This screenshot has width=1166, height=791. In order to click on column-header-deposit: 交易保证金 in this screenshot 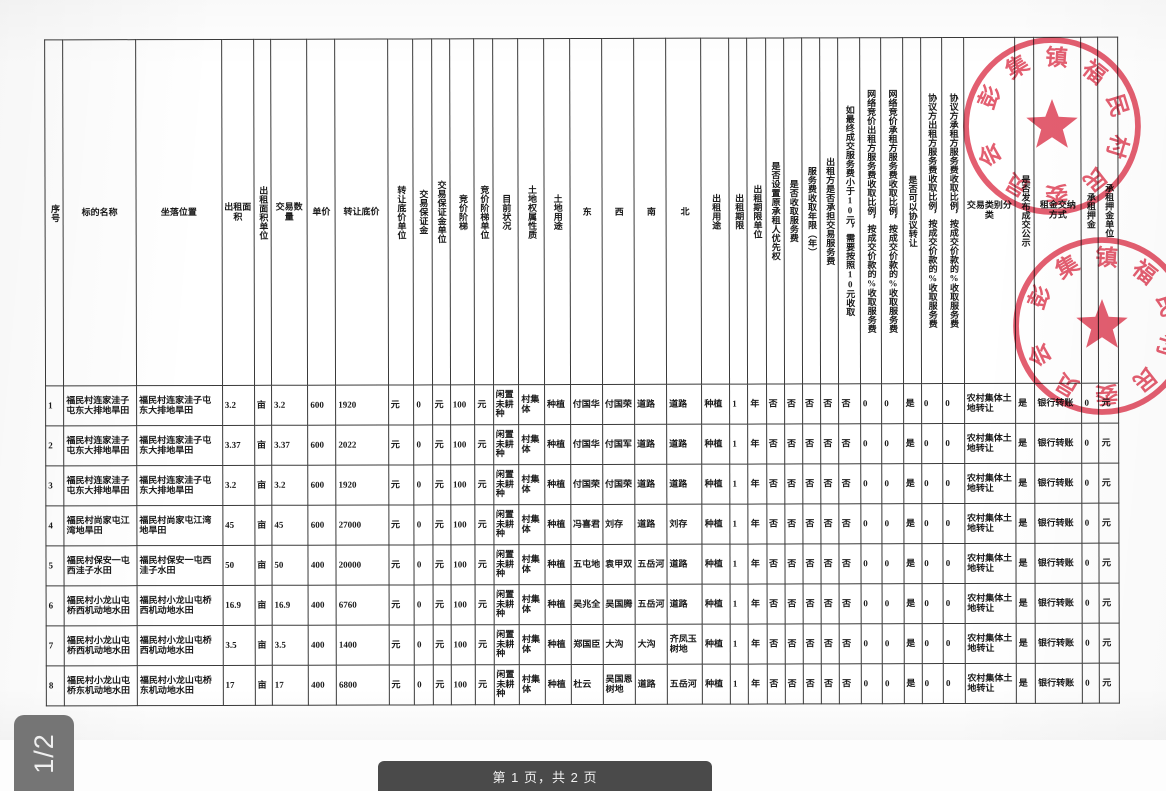, I will do `click(422, 211)`.